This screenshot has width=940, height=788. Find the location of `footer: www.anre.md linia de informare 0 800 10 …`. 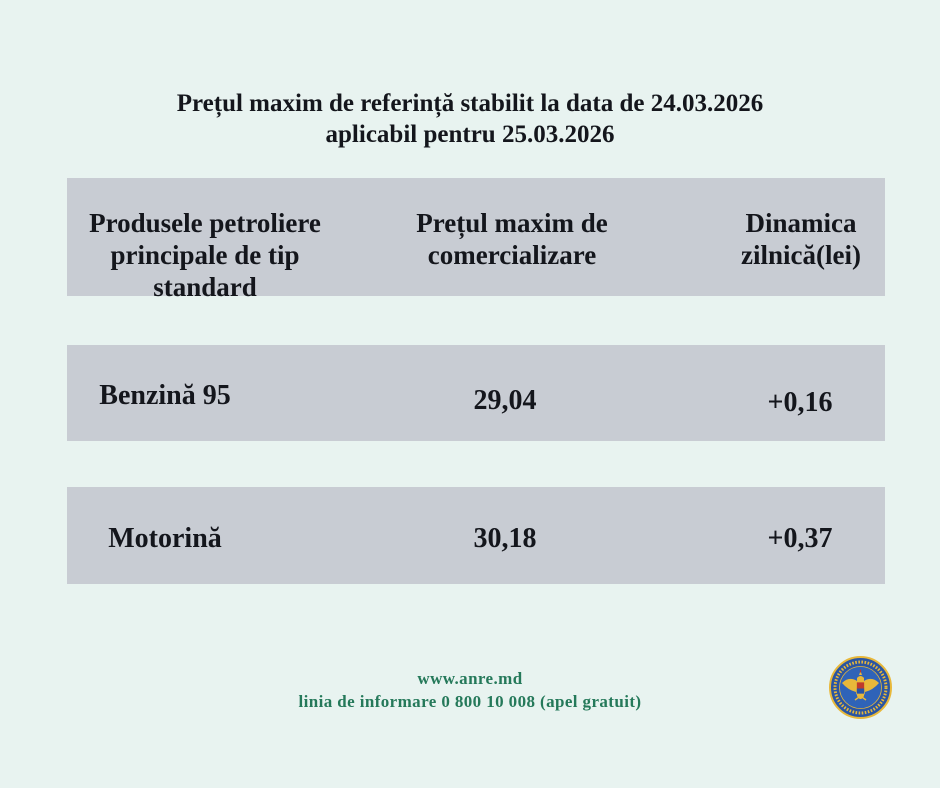

footer: www.anre.md linia de informare 0 800 10 … is located at coordinates (470, 690).